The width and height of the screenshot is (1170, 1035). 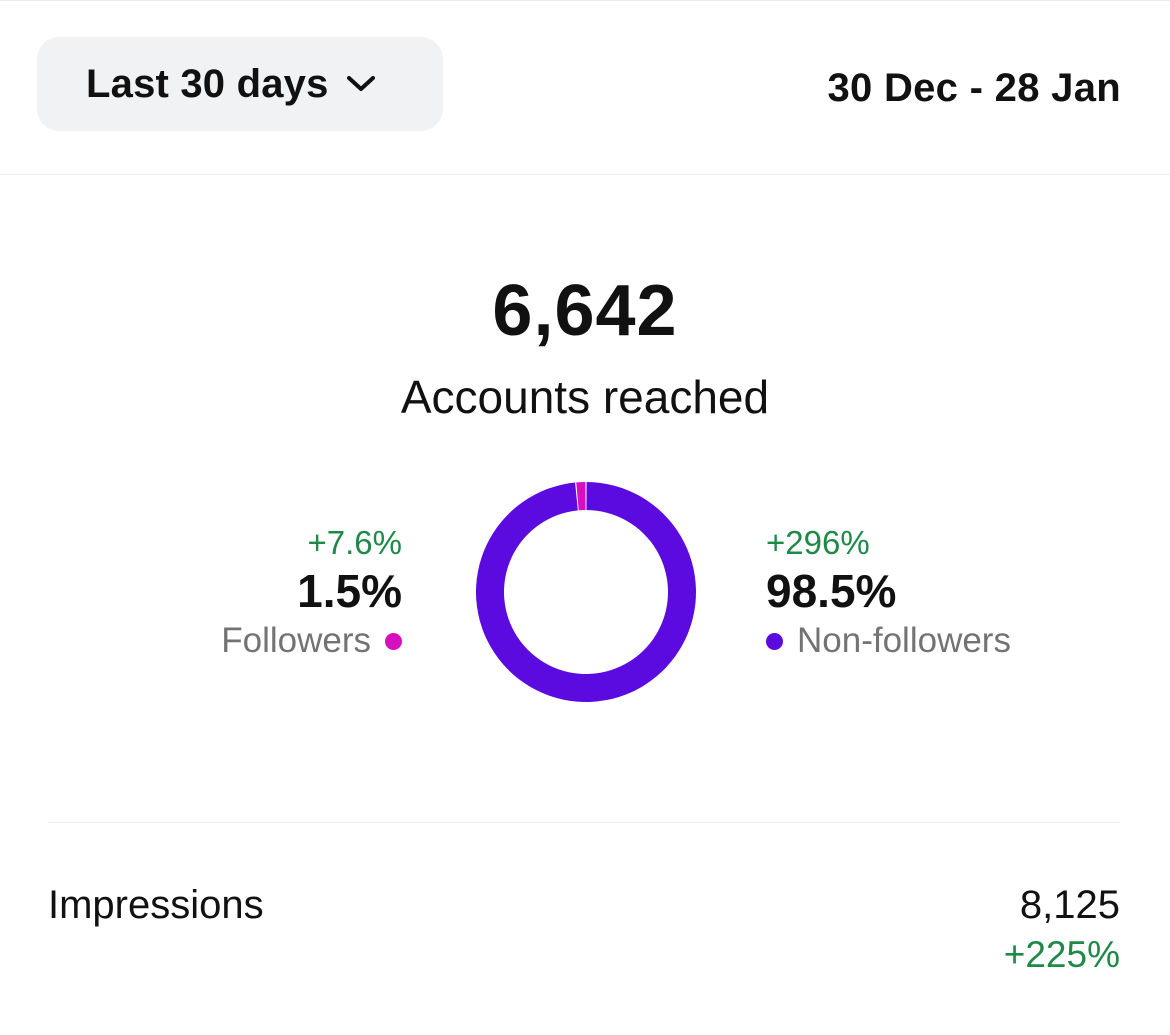 I want to click on impressions-change: +225%, so click(x=1061, y=954).